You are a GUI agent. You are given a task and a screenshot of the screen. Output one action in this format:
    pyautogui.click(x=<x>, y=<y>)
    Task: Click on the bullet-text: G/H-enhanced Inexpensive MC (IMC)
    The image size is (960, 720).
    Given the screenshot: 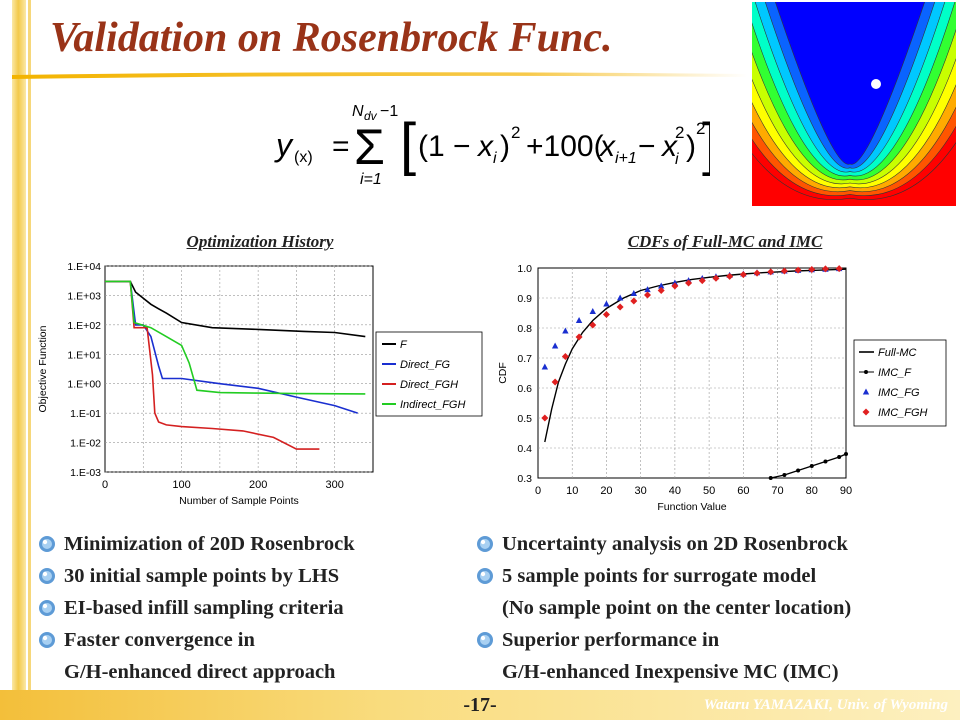 What is the action you would take?
    pyautogui.click(x=670, y=672)
    